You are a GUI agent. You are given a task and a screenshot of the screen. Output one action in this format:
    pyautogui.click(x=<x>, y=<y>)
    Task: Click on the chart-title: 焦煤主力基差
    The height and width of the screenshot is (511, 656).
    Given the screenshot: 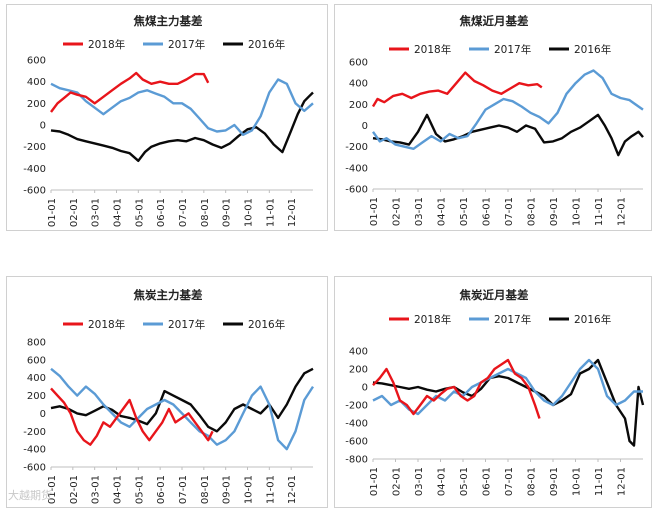 What is the action you would take?
    pyautogui.click(x=168, y=21)
    